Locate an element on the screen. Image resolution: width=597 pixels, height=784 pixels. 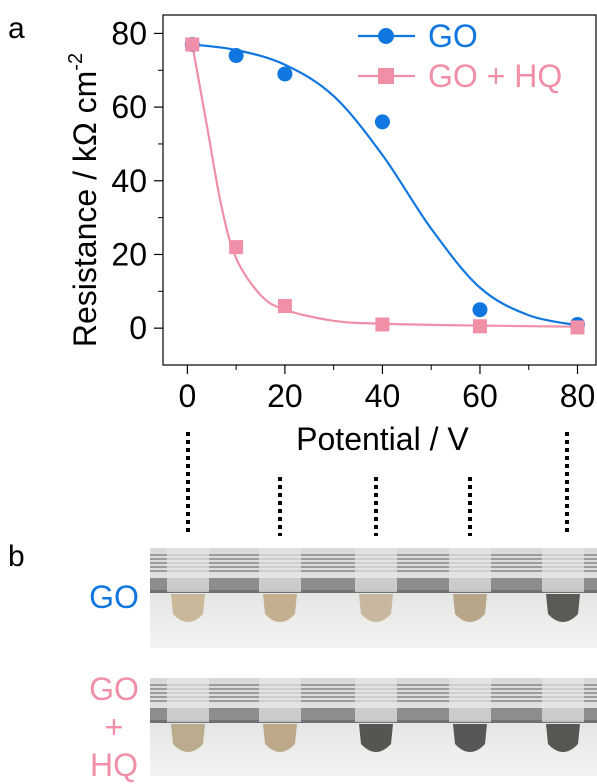
legend-label-series-0: GO is located at coordinates (453, 36).